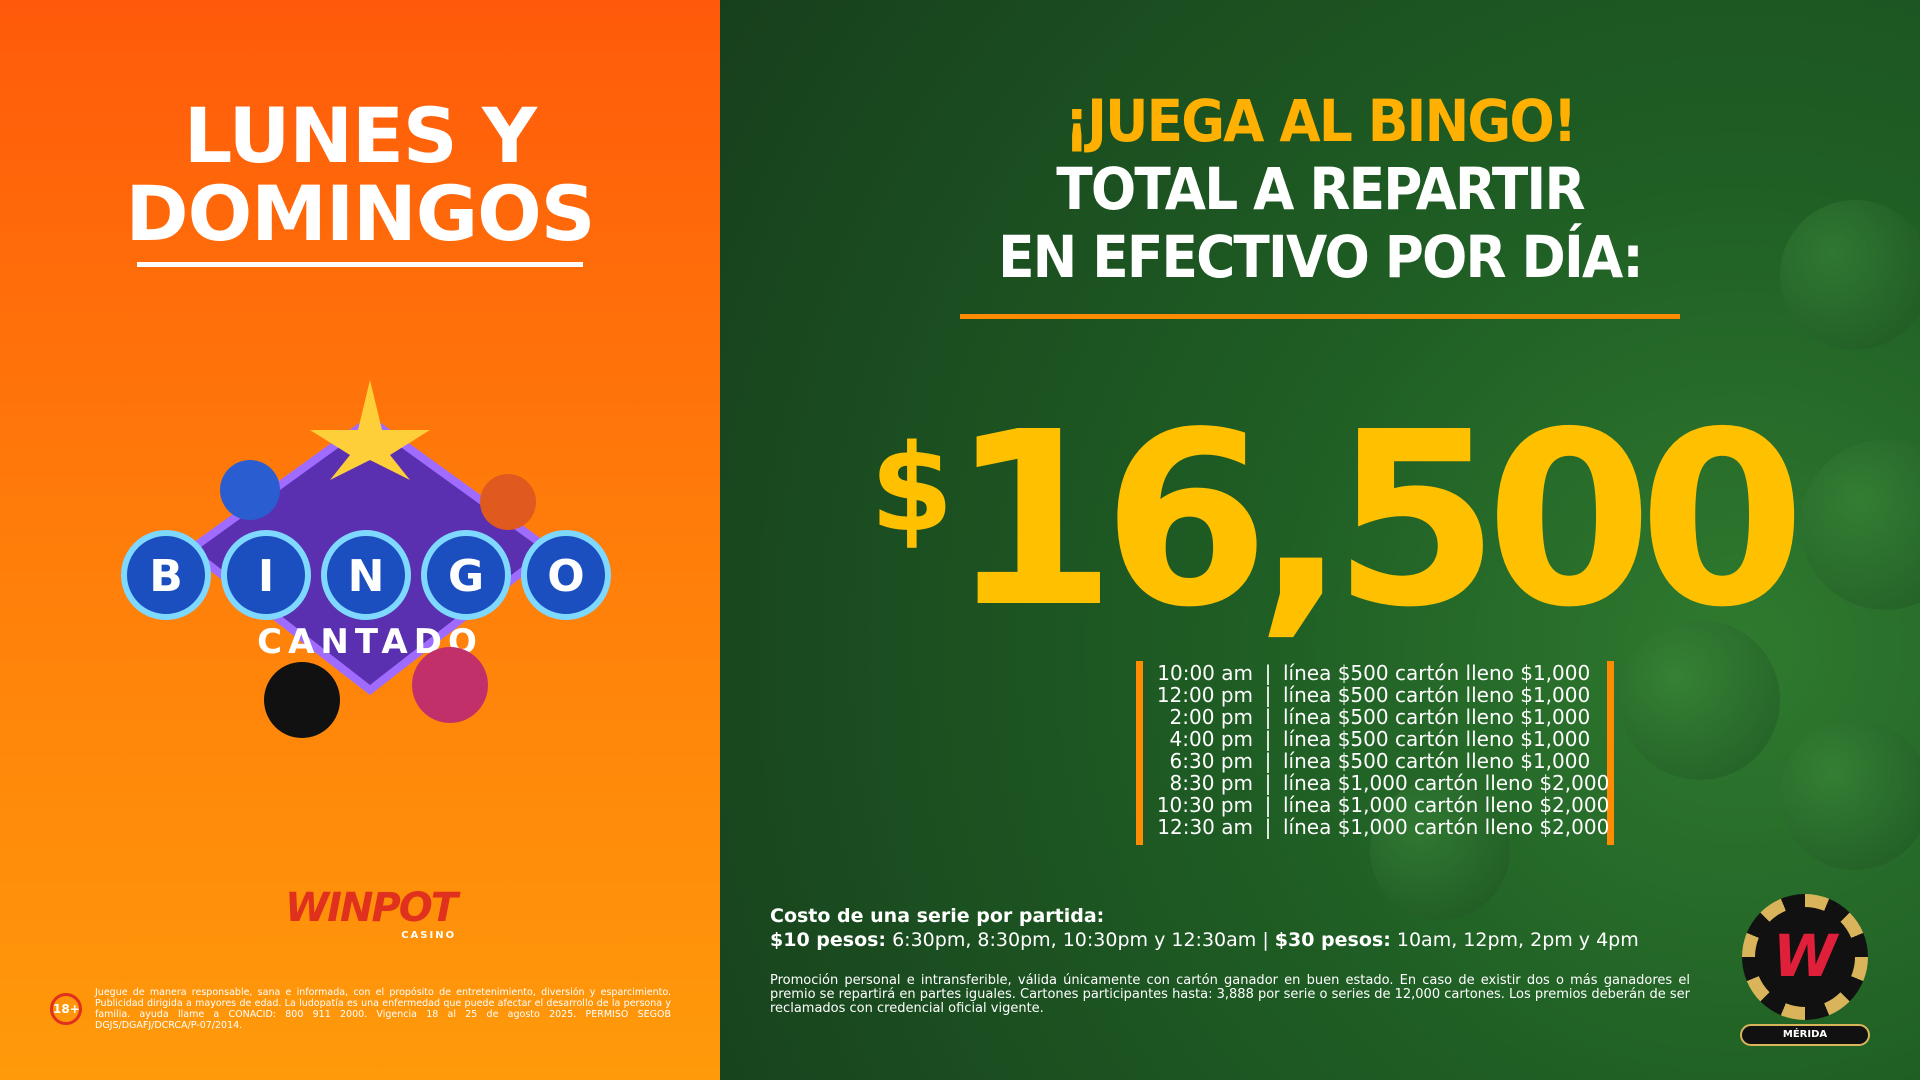 The height and width of the screenshot is (1080, 1920). What do you see at coordinates (508, 502) in the screenshot?
I see `orange-ball-icon` at bounding box center [508, 502].